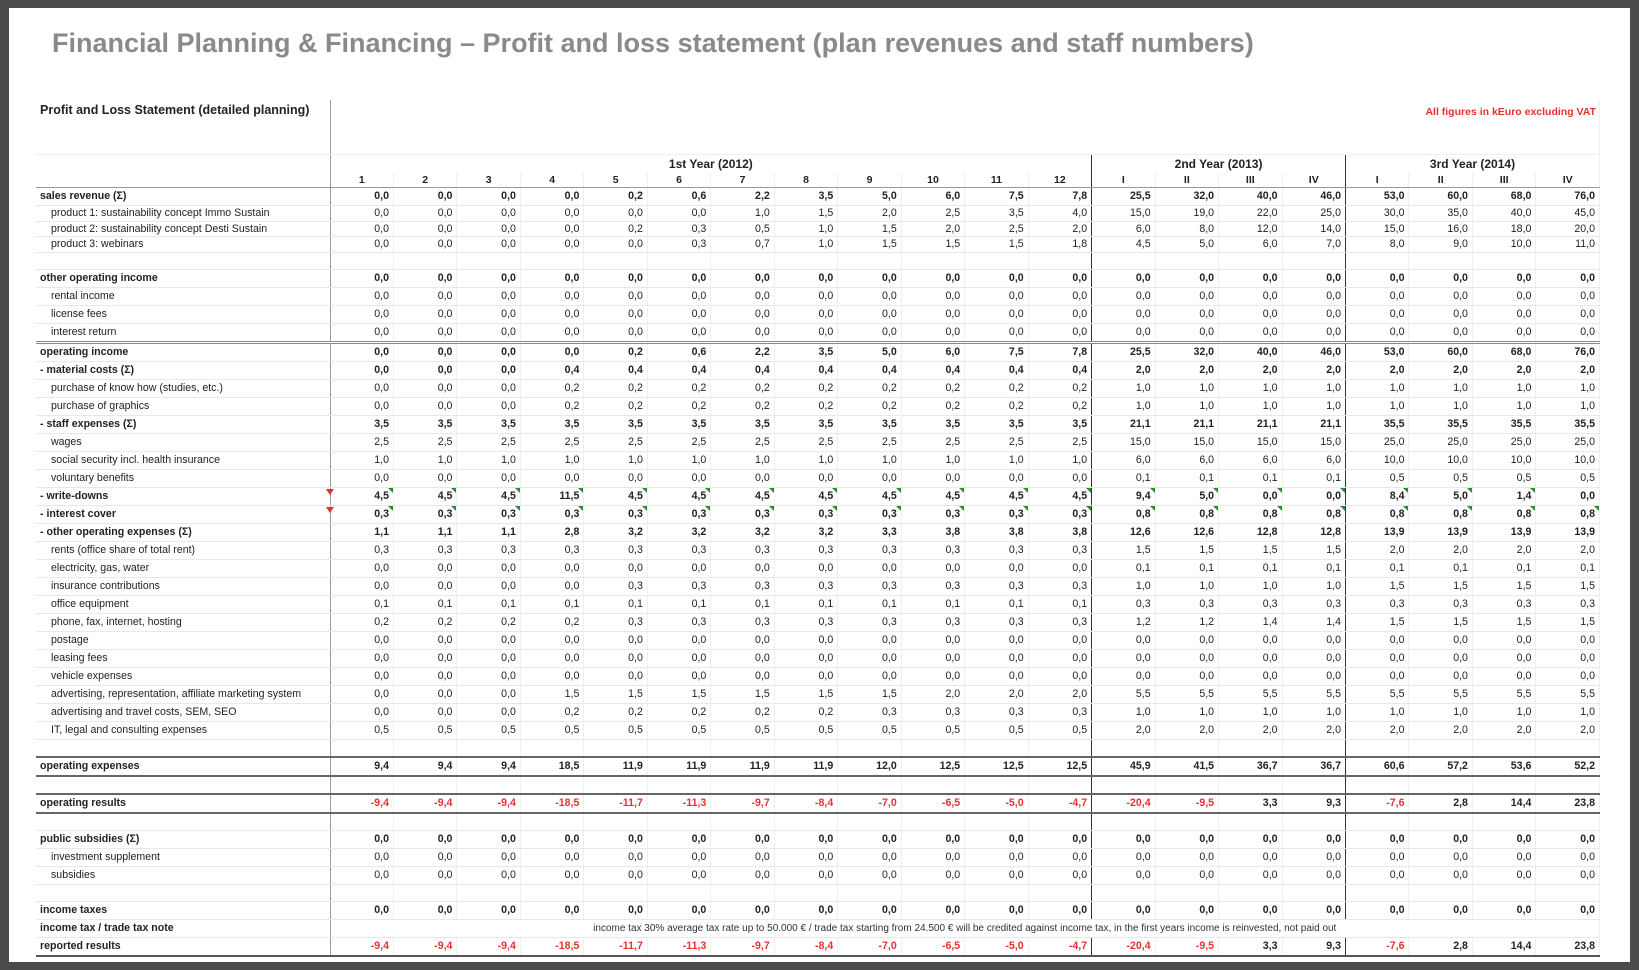  What do you see at coordinates (1187, 196) in the screenshot?
I see `value-cell: 32,0` at bounding box center [1187, 196].